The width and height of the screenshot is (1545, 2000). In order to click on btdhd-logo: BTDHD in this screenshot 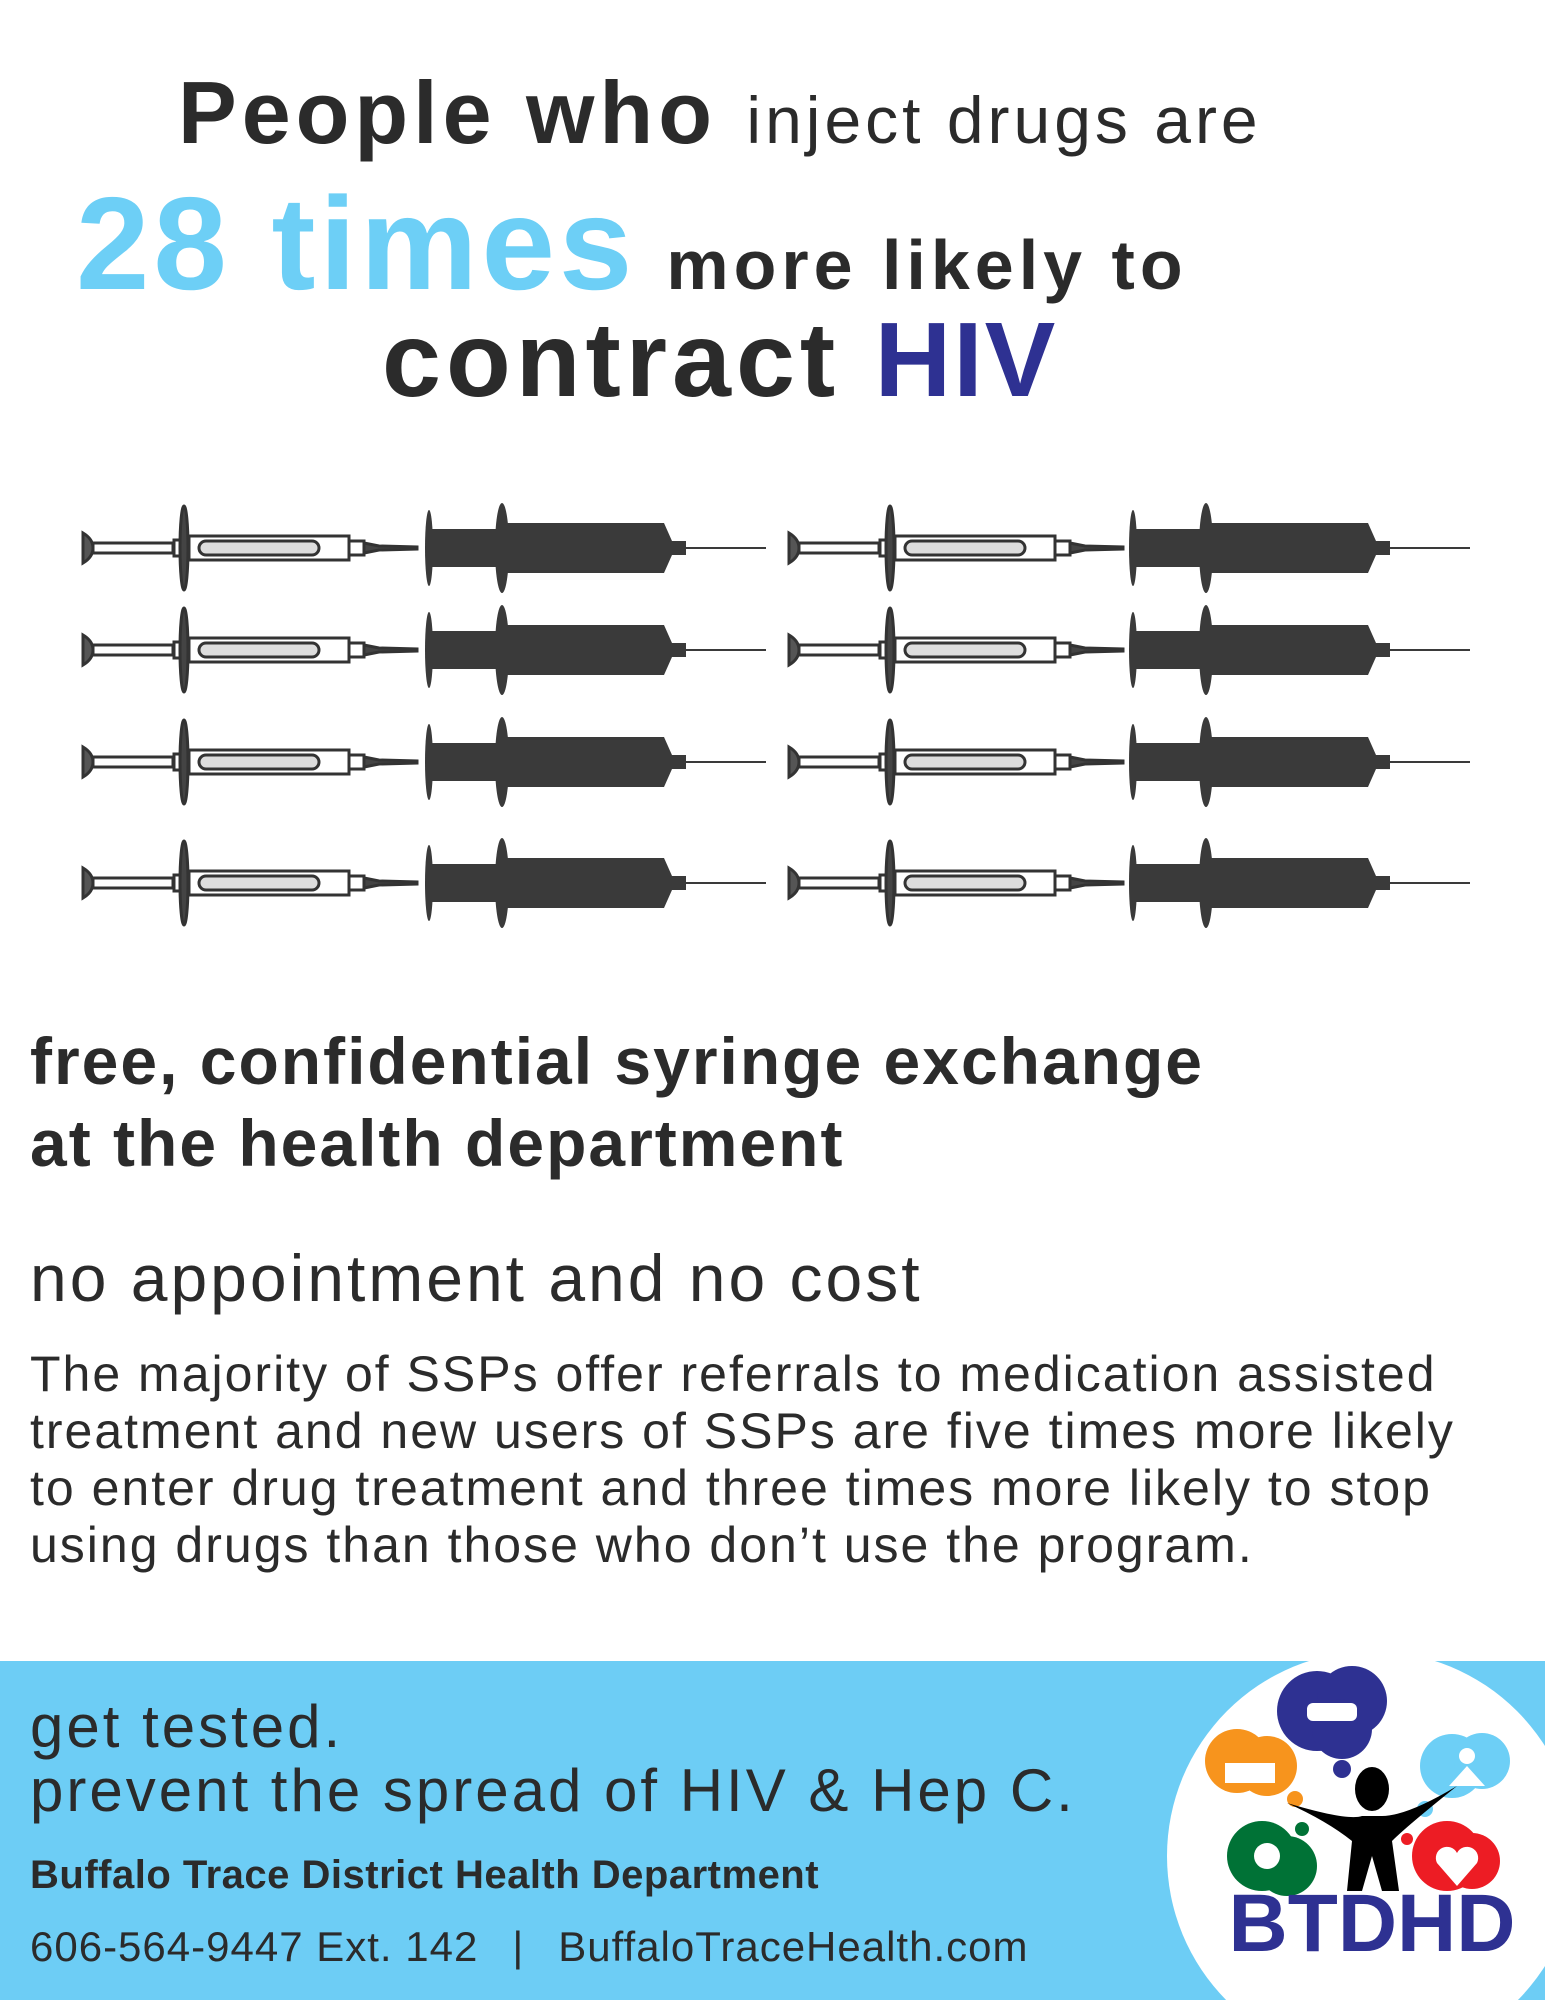, I will do `click(1356, 1825)`.